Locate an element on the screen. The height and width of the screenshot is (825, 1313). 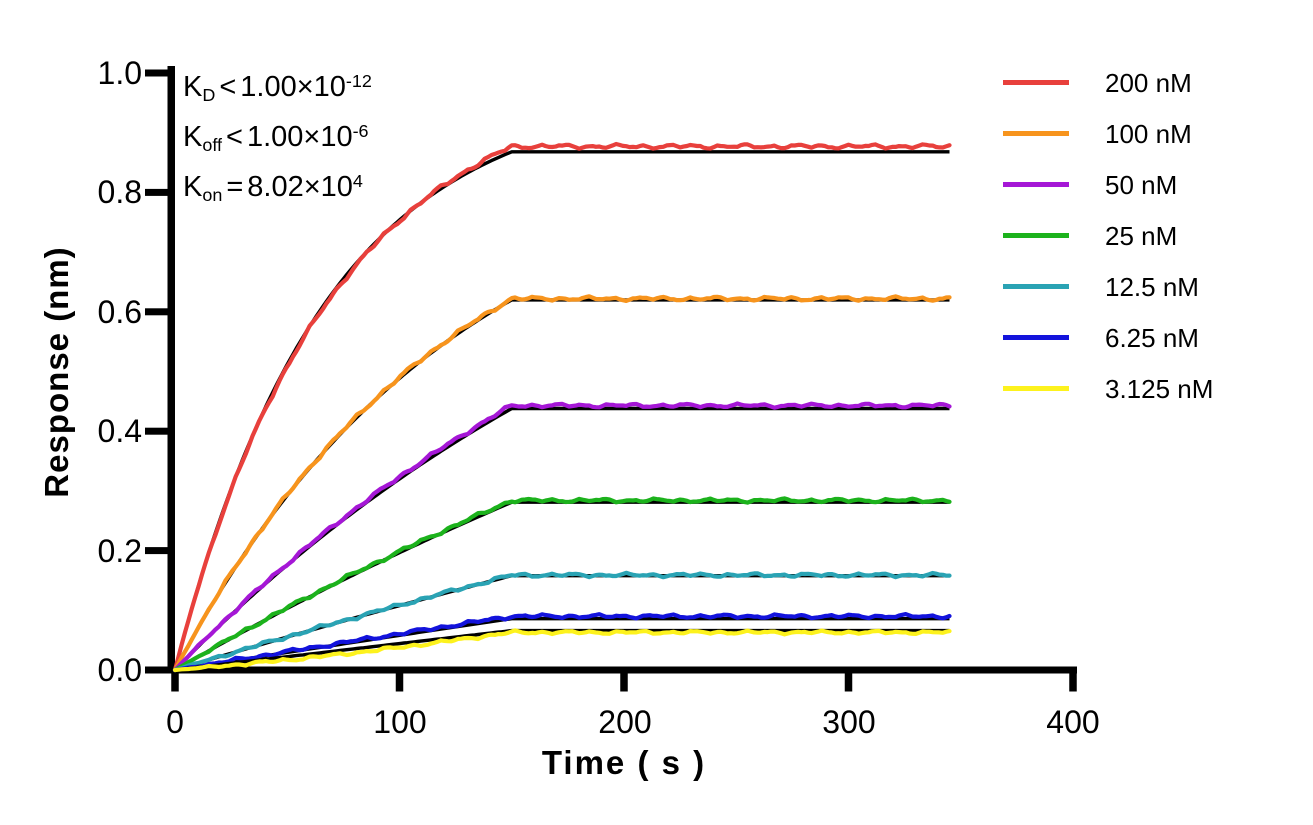
y-axis-title: Response (nm) is located at coordinates (56, 372).